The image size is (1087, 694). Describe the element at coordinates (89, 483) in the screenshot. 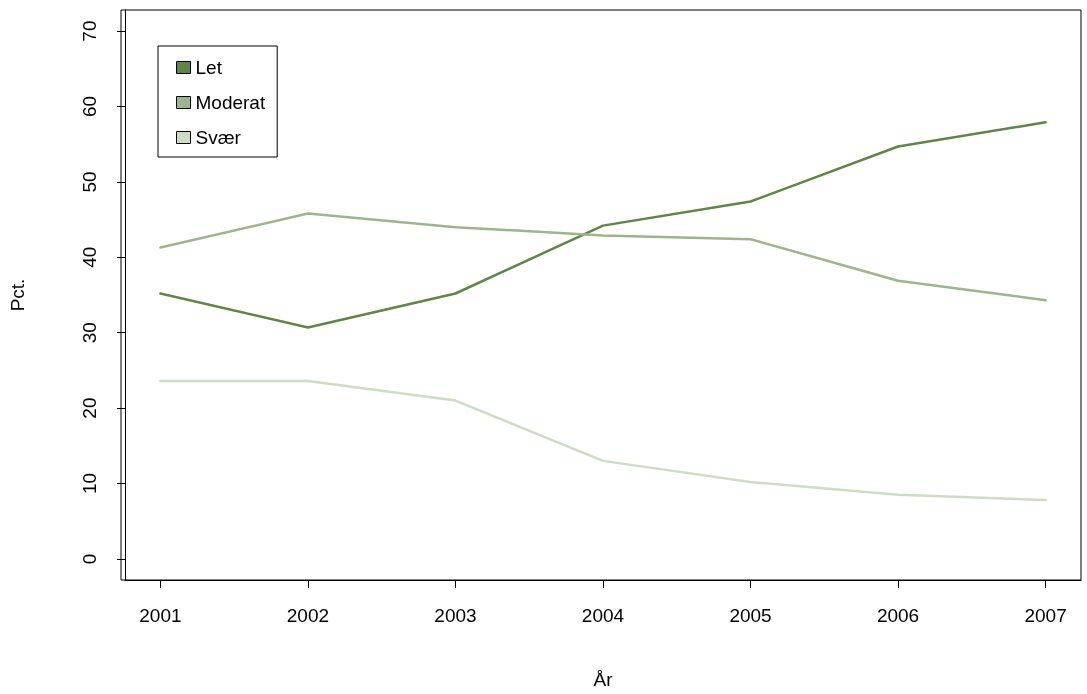

I see `y-tick-label: 10` at that location.